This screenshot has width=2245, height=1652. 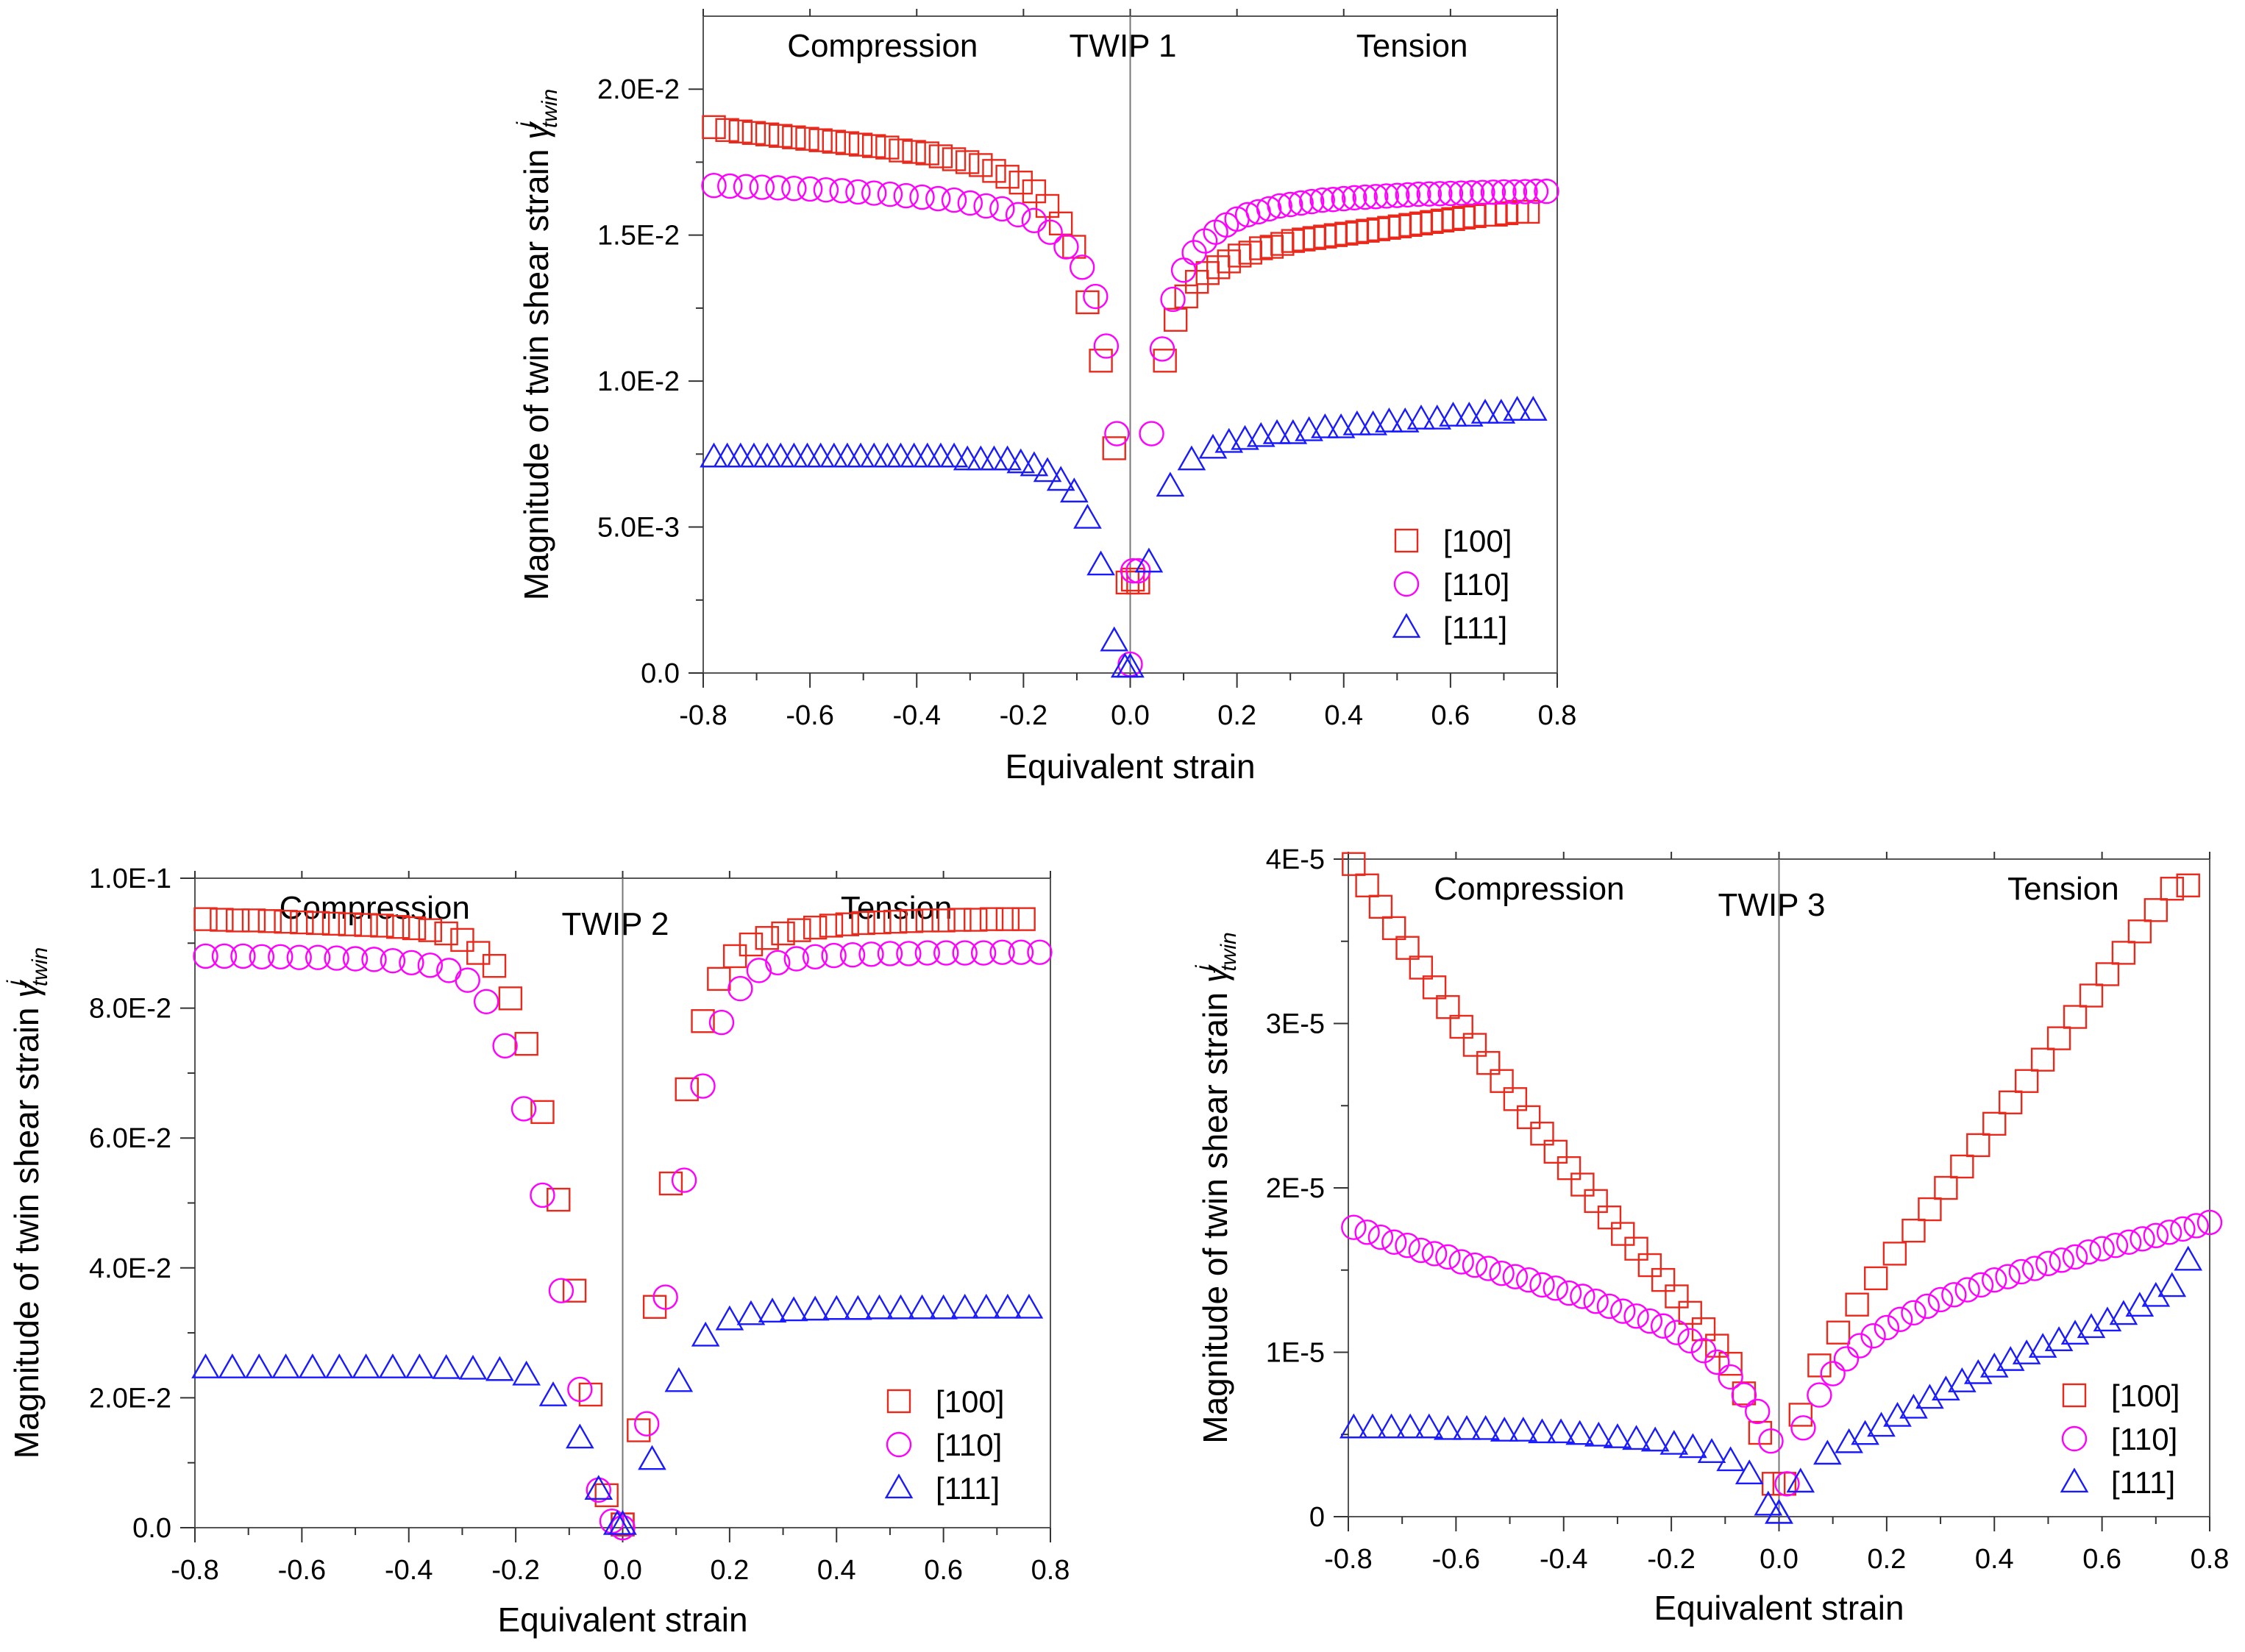 I want to click on annotation-tension: Tension, so click(x=1412, y=46).